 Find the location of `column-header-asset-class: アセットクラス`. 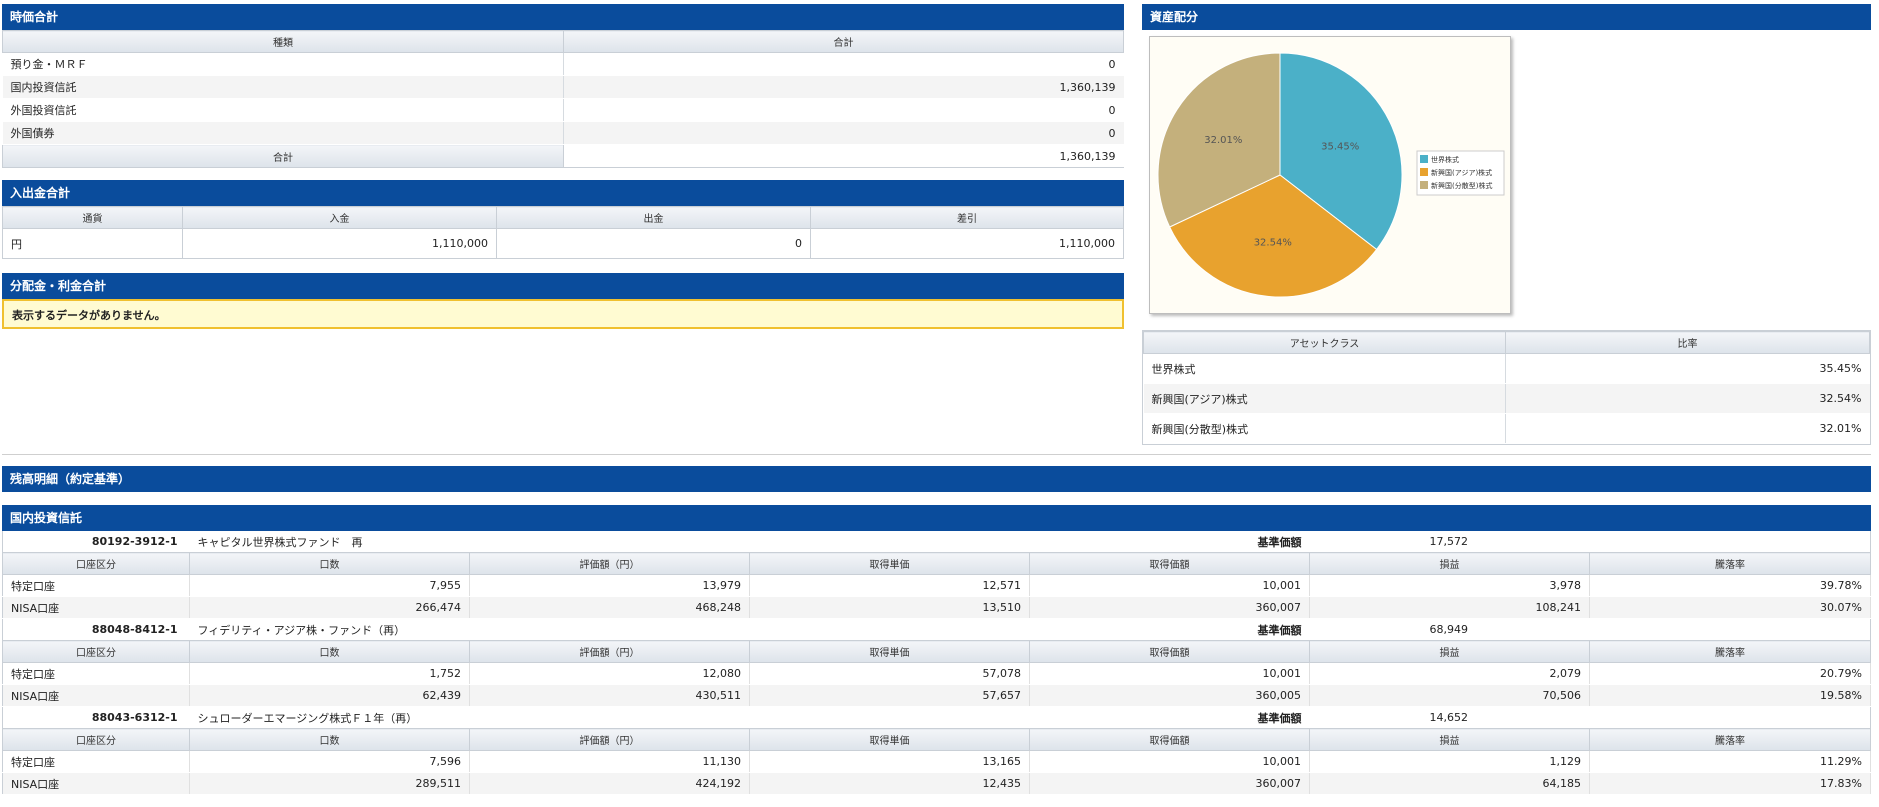

column-header-asset-class: アセットクラス is located at coordinates (1324, 342).